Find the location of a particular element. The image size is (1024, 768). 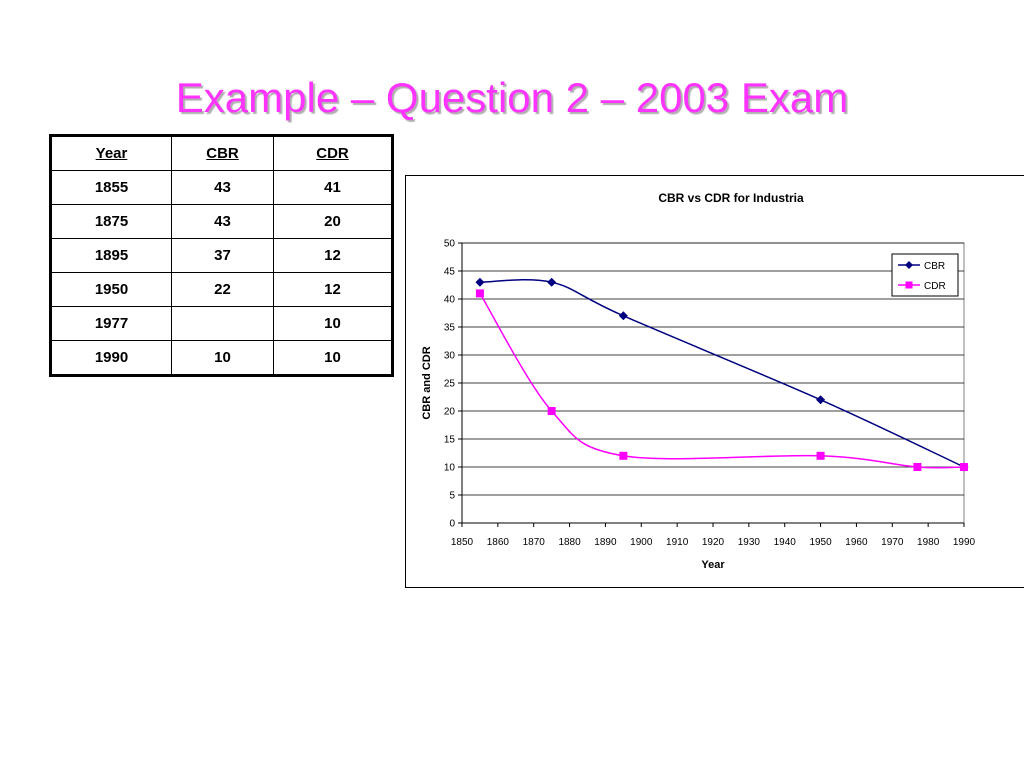

x-axis-title: Year is located at coordinates (713, 565).